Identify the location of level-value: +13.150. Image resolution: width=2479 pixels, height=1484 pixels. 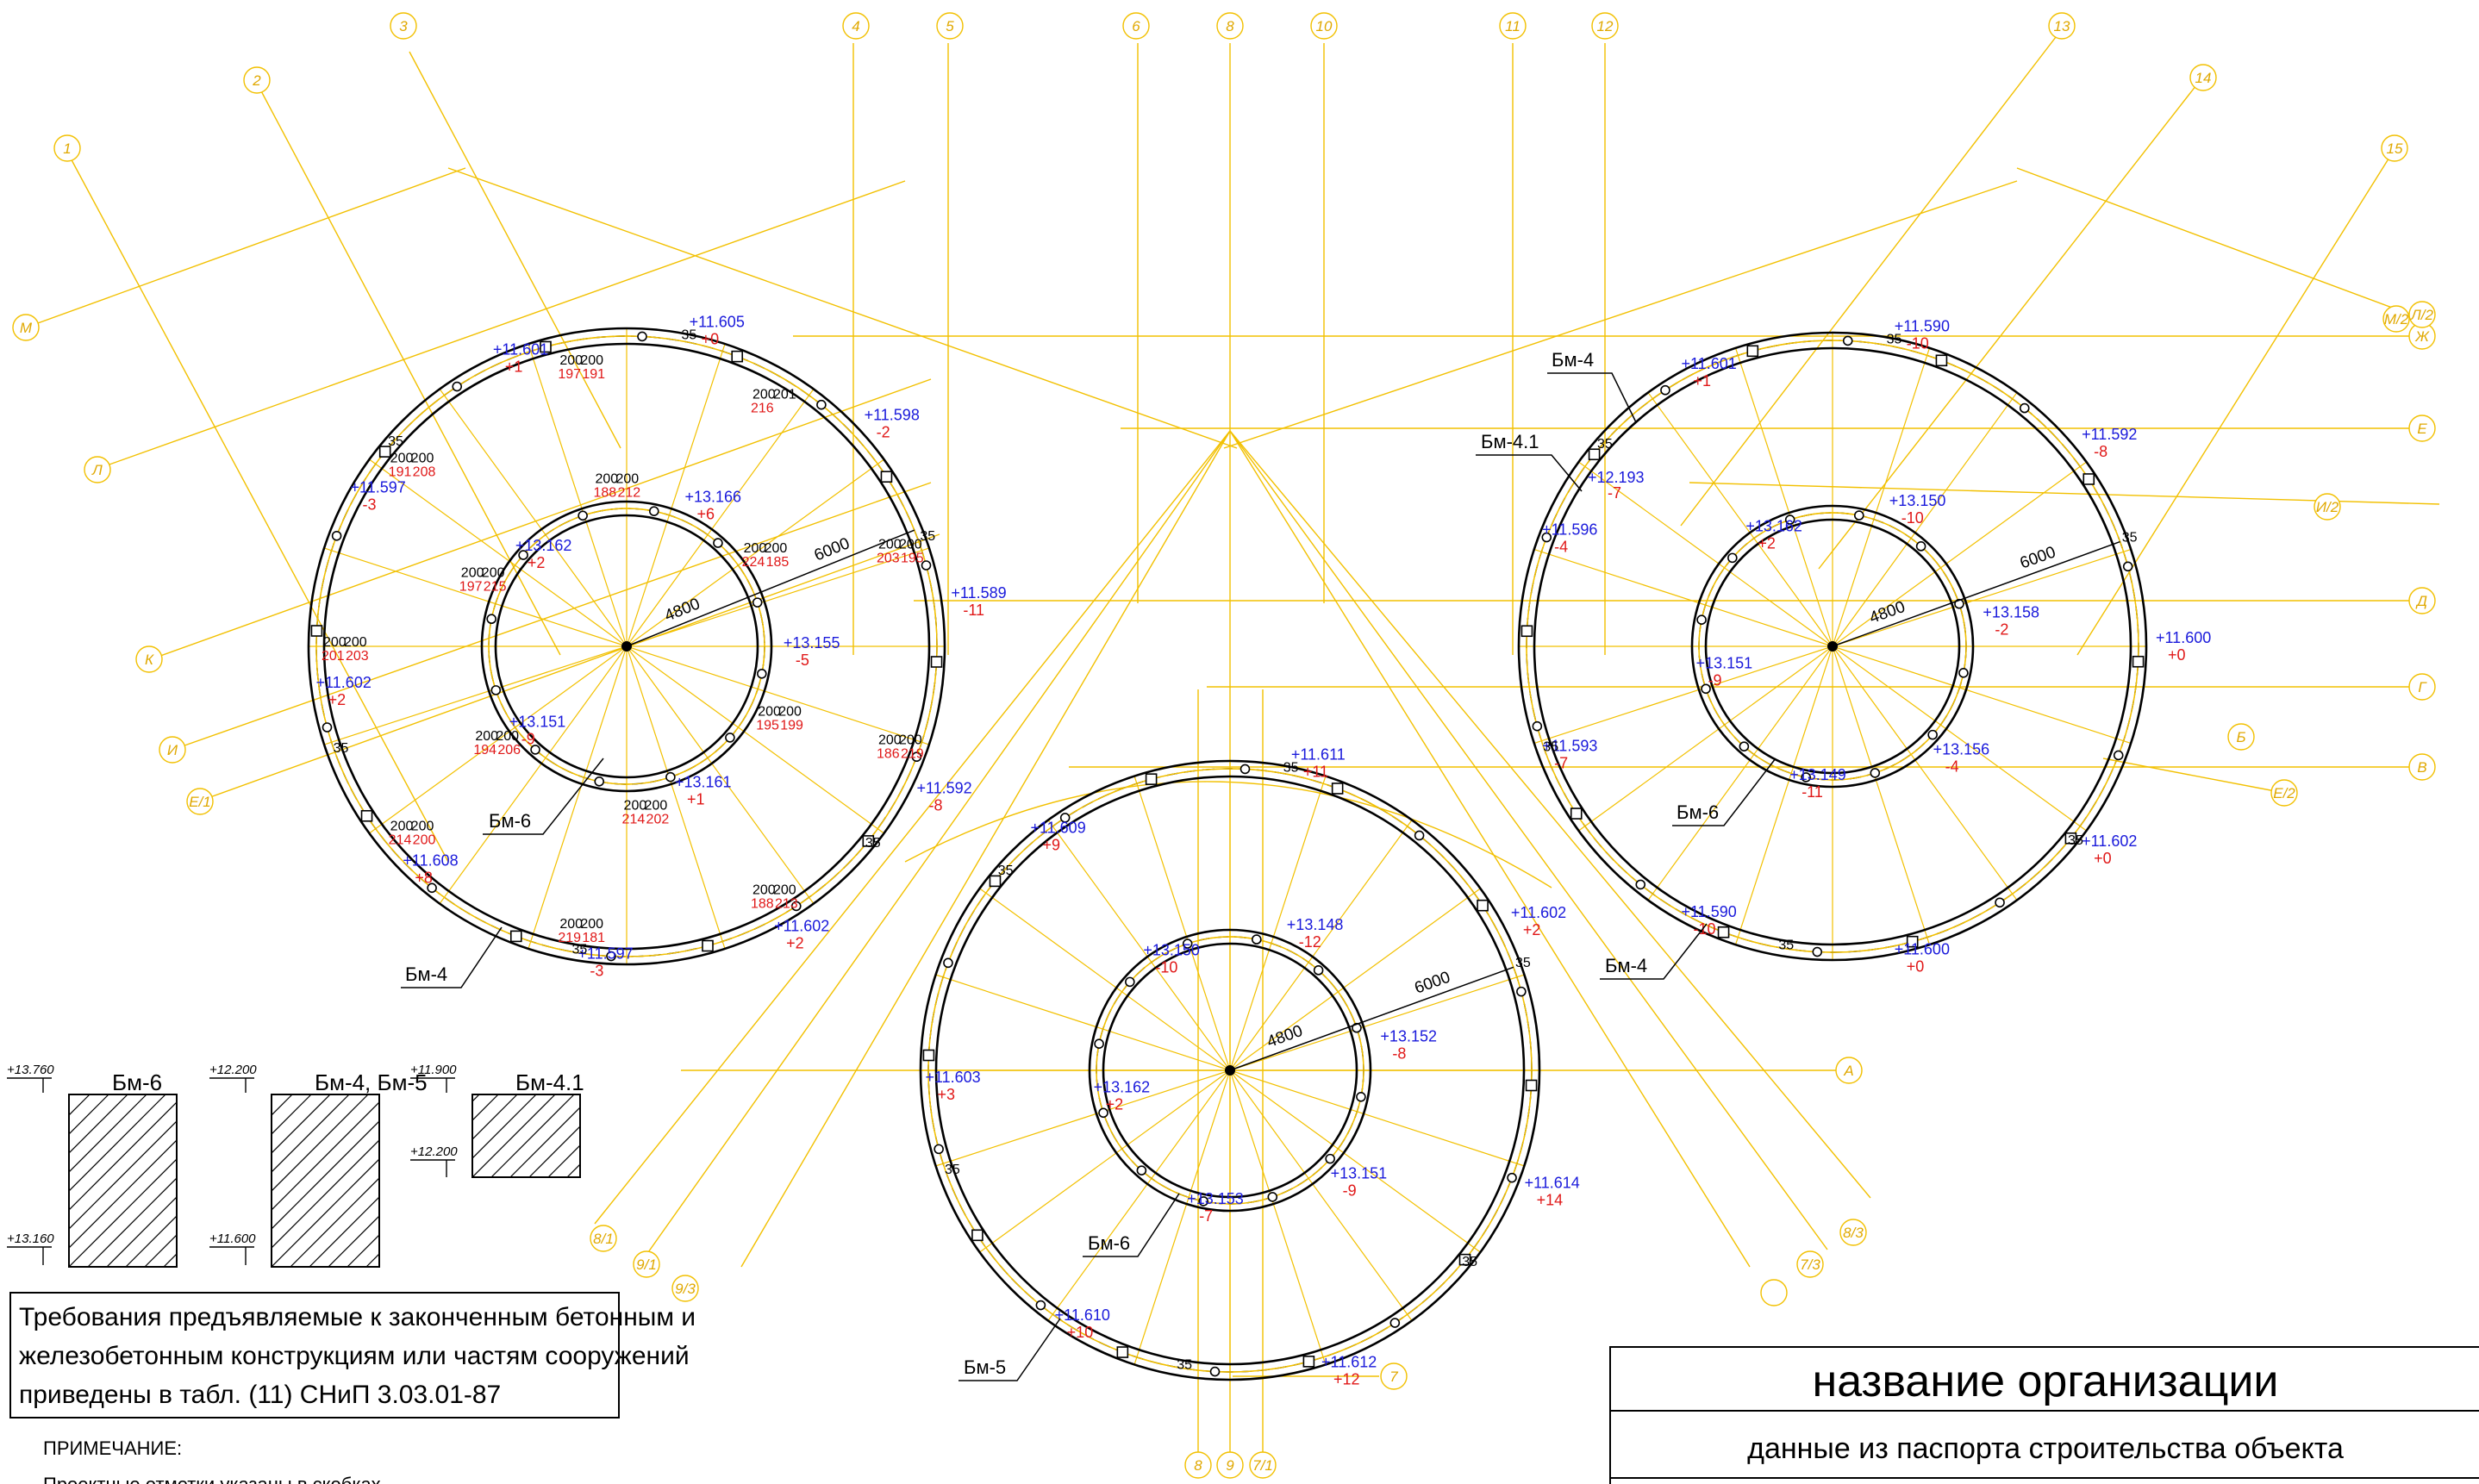
(1917, 500).